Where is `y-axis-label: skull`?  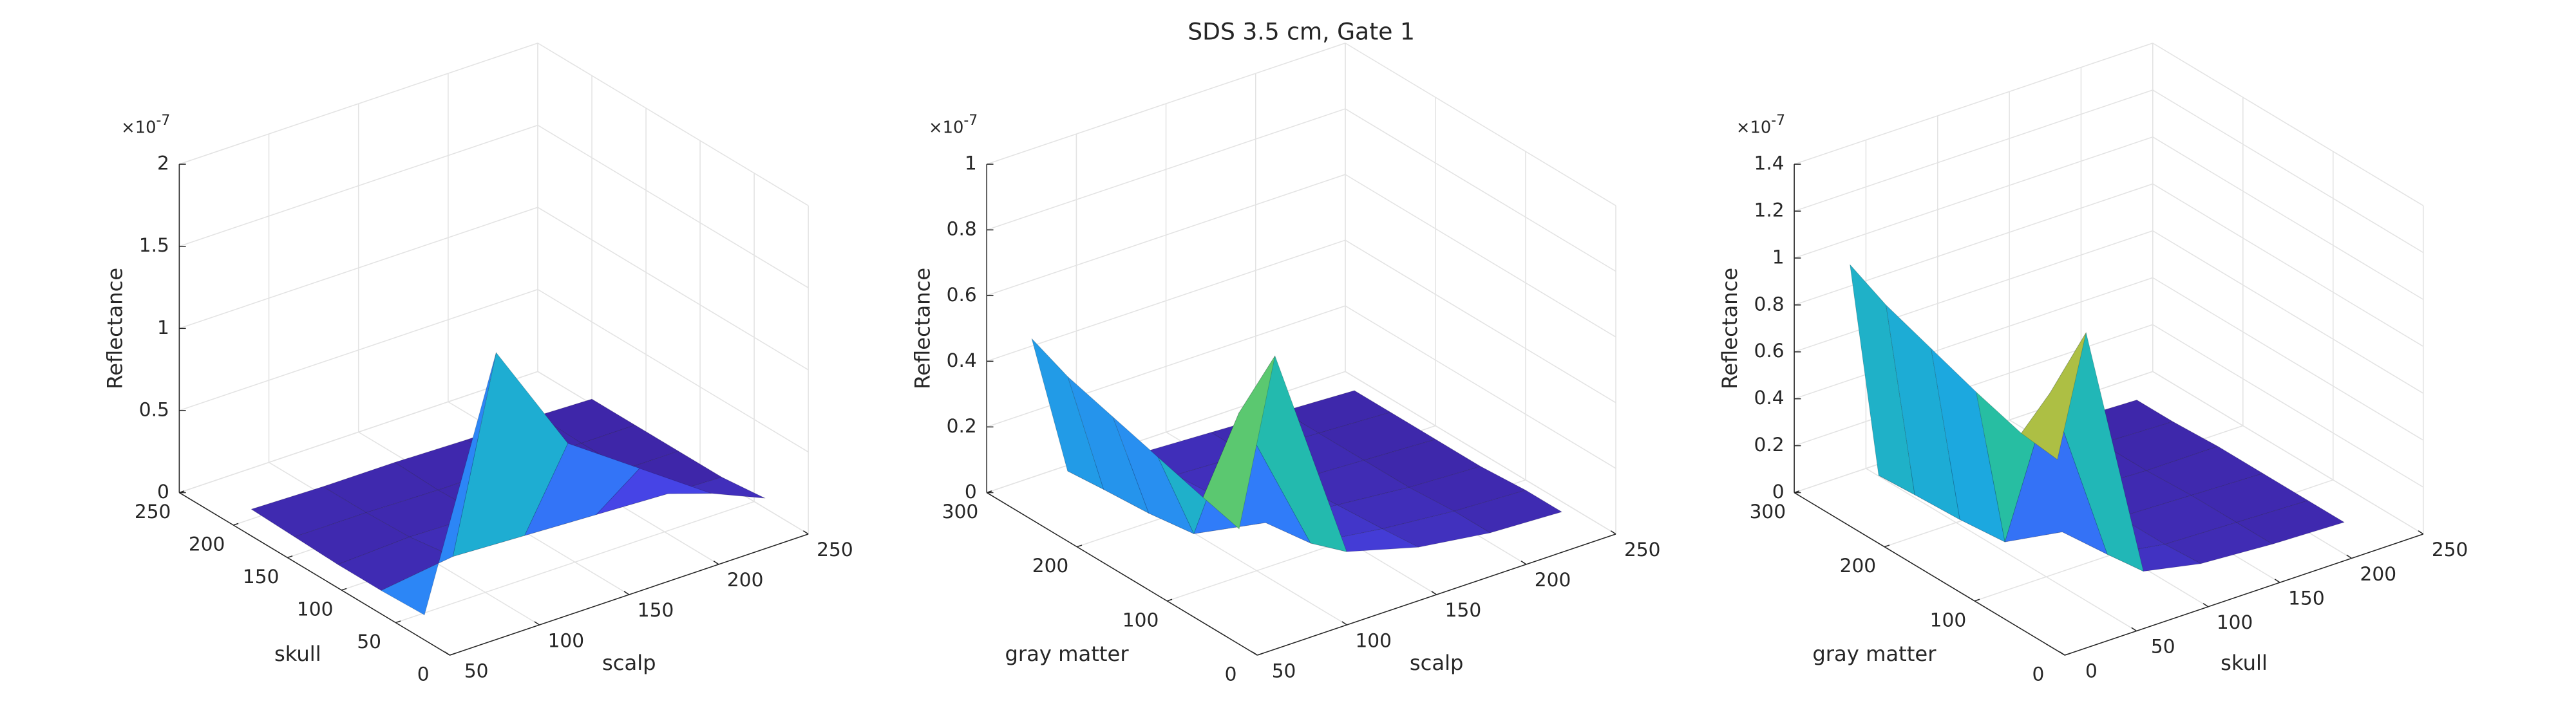
y-axis-label: skull is located at coordinates (297, 654).